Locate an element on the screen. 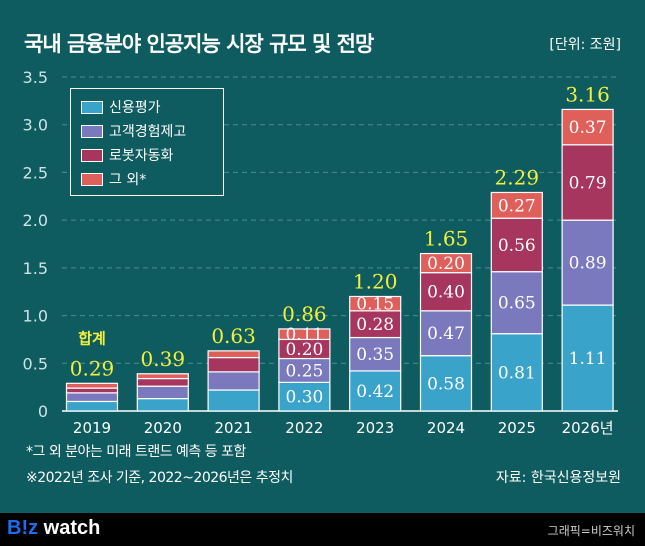  total-caption: 합계 is located at coordinates (92, 338).